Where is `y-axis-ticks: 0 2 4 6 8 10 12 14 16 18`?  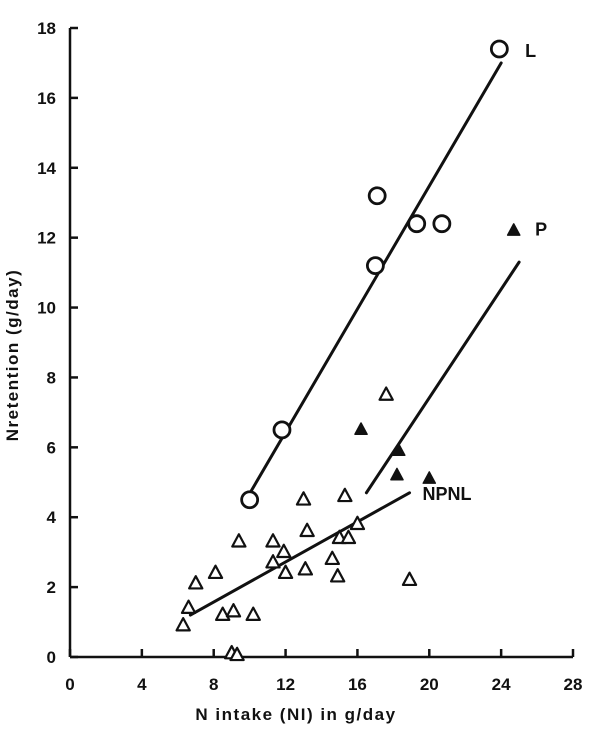
y-axis-ticks: 0 2 4 6 8 10 12 14 16 18 is located at coordinates (57, 343).